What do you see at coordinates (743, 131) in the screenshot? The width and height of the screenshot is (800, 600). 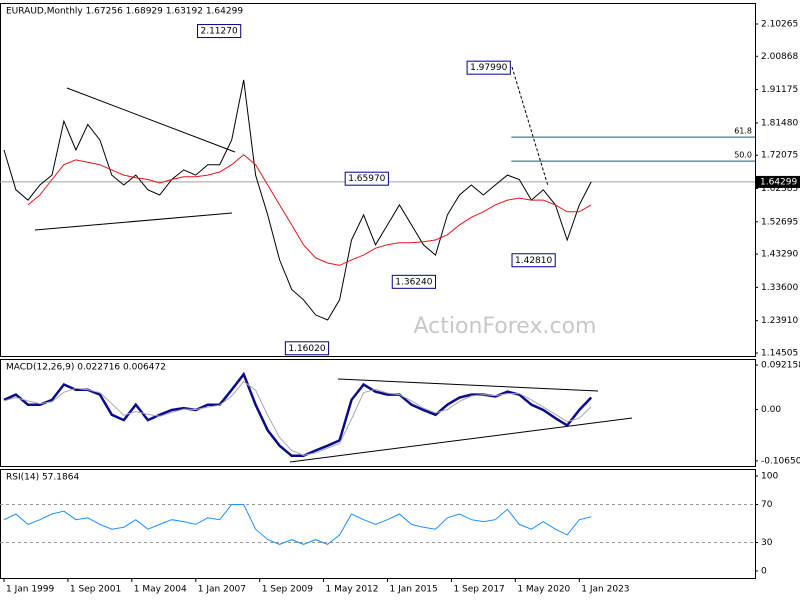 I see `fib-label: 61.8` at bounding box center [743, 131].